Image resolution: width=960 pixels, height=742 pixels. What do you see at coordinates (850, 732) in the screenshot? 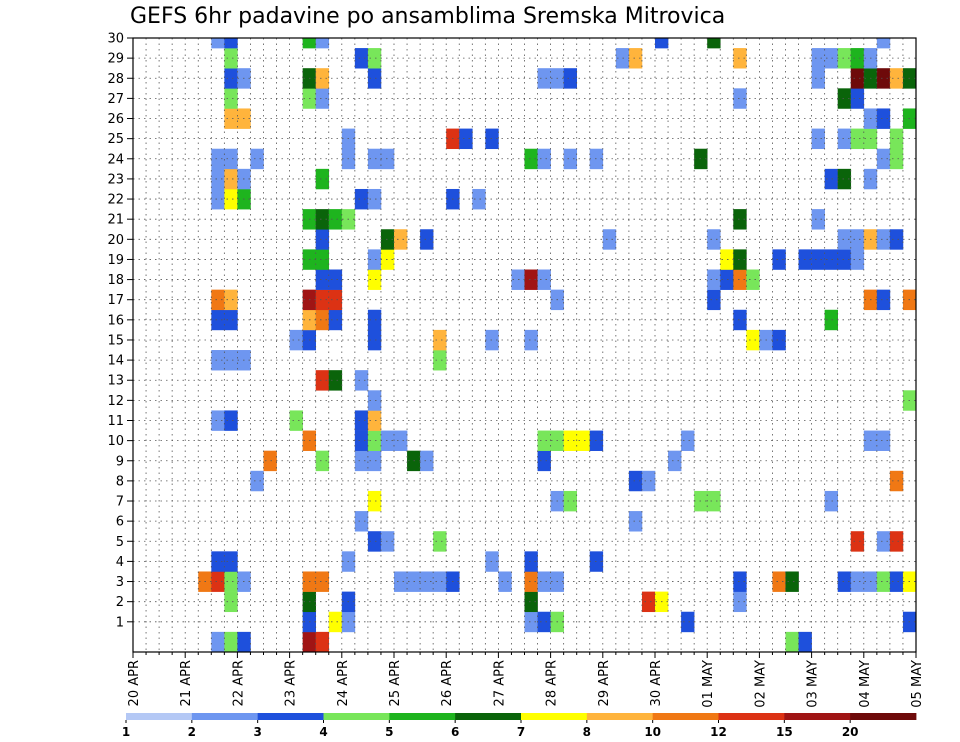
I see `legend-label: 20` at bounding box center [850, 732].